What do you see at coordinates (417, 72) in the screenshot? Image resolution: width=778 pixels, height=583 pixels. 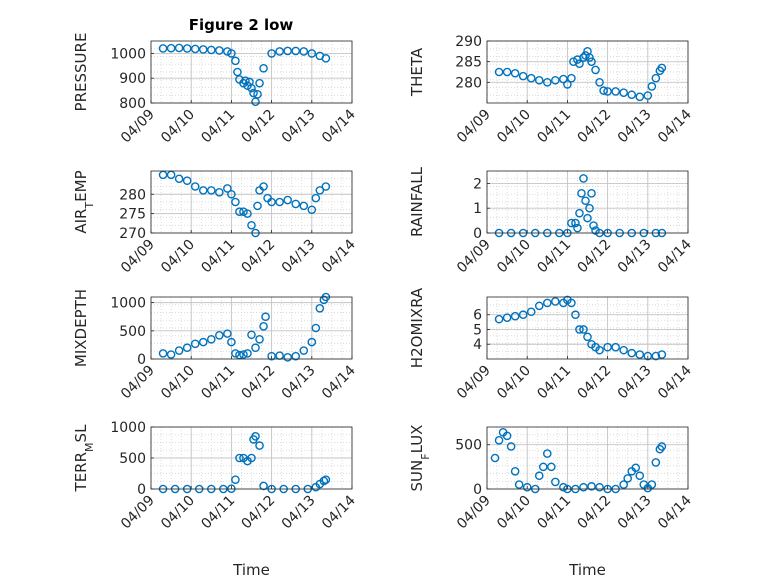 I see `y-axis-label: THETA` at bounding box center [417, 72].